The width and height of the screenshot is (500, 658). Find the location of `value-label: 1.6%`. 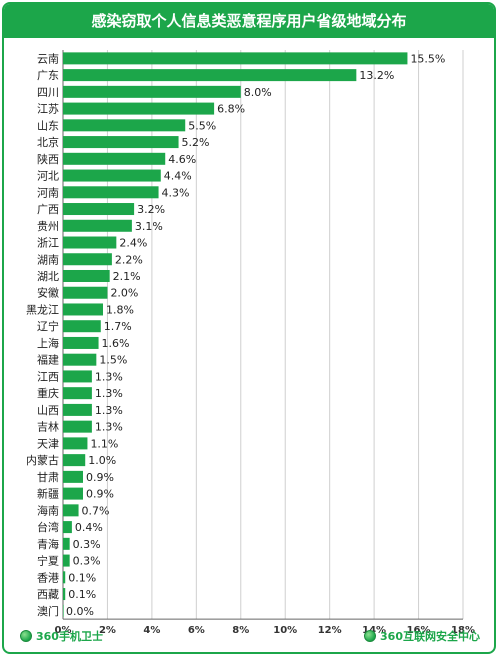

value-label: 1.6% is located at coordinates (116, 343).